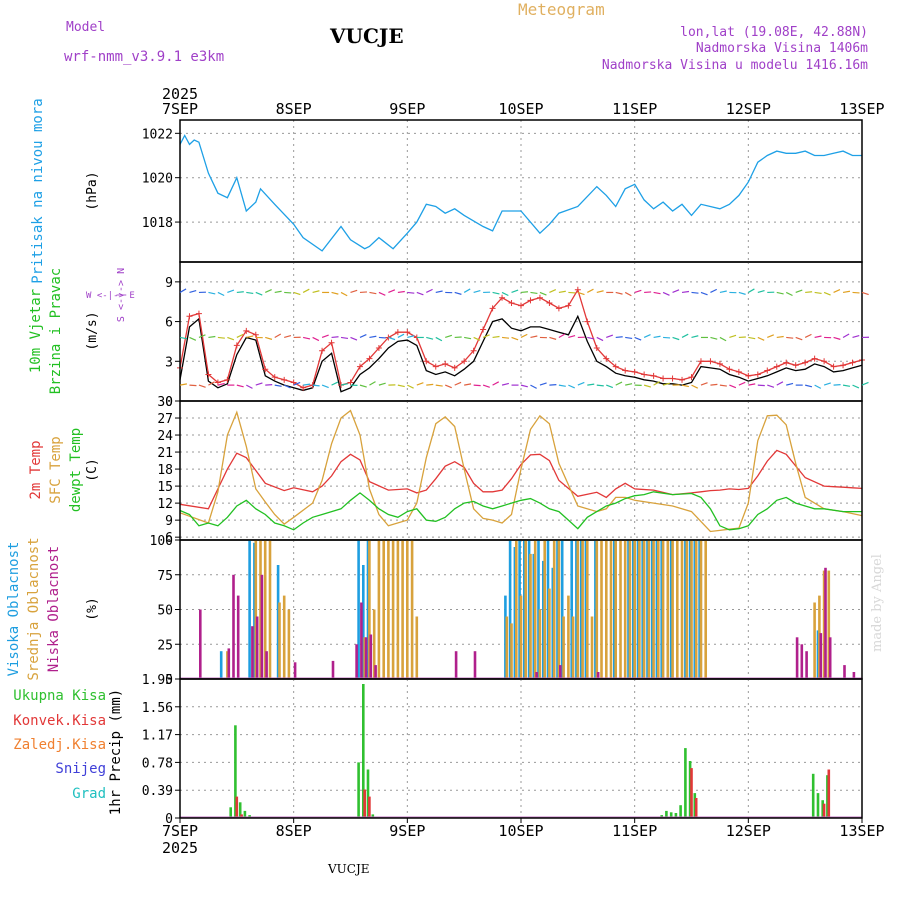 Image resolution: width=900 pixels, height=900 pixels. I want to click on series-line-pritisak, so click(520, 193).